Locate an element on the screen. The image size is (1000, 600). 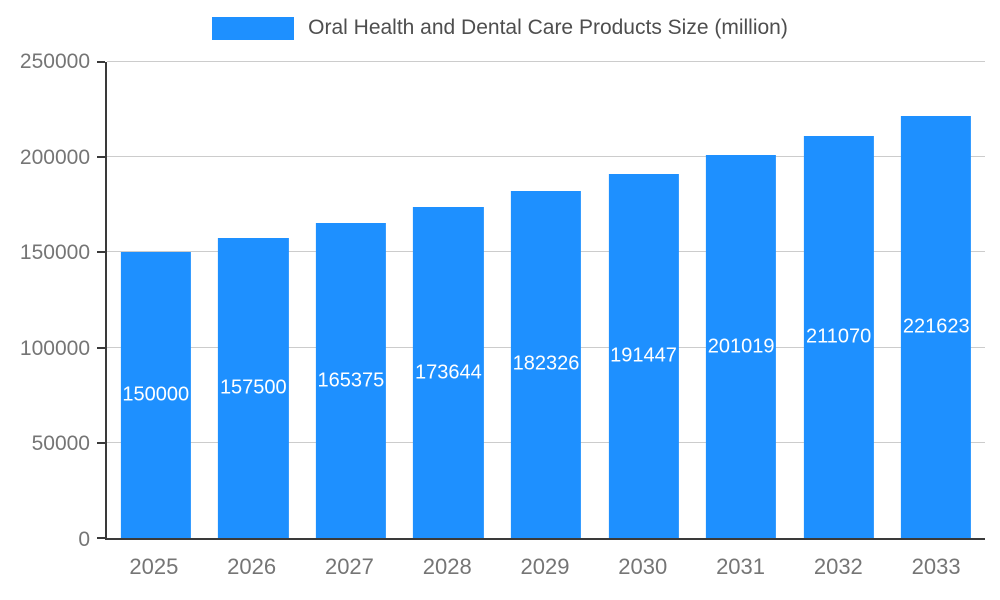
x-axis-tick-label: 2028 is located at coordinates (447, 566).